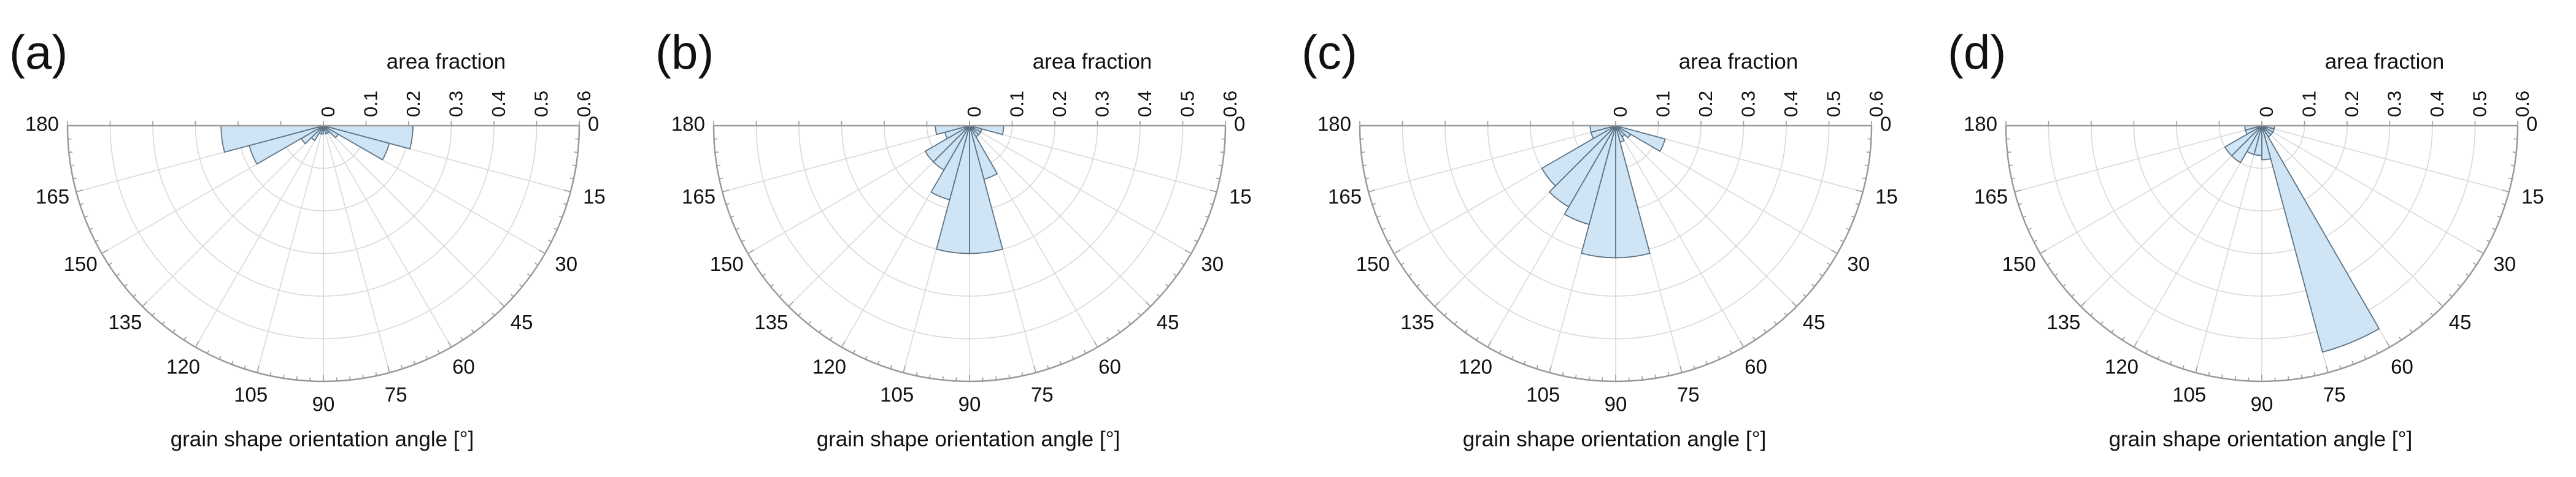  Describe the element at coordinates (1092, 62) in the screenshot. I see `radial-axis-title: area fraction` at that location.